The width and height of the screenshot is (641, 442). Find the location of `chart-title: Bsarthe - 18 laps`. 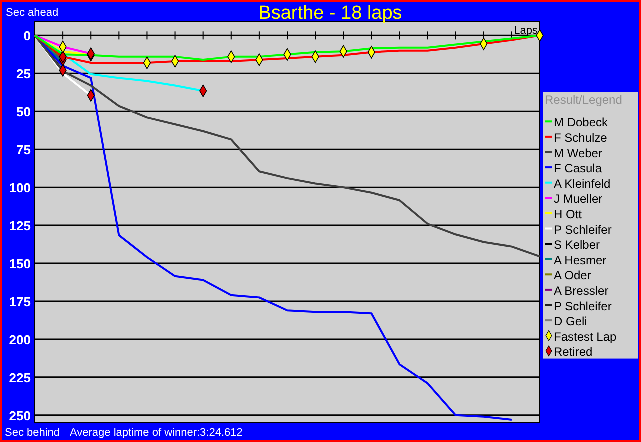

chart-title: Bsarthe - 18 laps is located at coordinates (330, 13).